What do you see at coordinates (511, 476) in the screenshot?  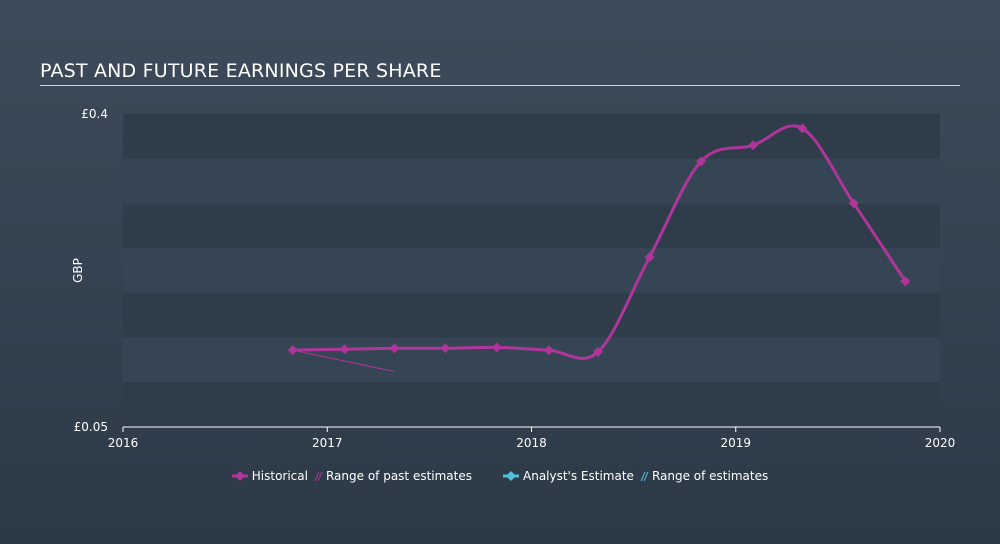 I see `legend-estimate-icon` at bounding box center [511, 476].